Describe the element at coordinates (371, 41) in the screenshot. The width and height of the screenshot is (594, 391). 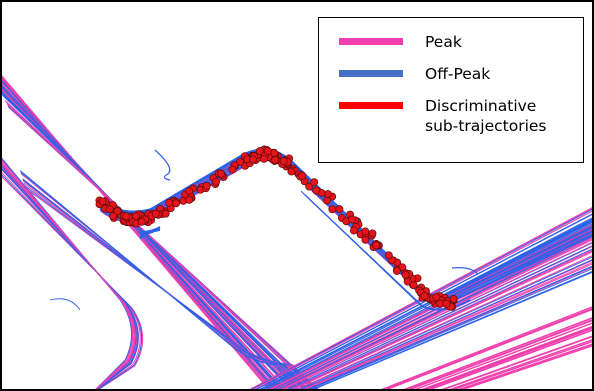
I see `legend-swatch-peak` at that location.